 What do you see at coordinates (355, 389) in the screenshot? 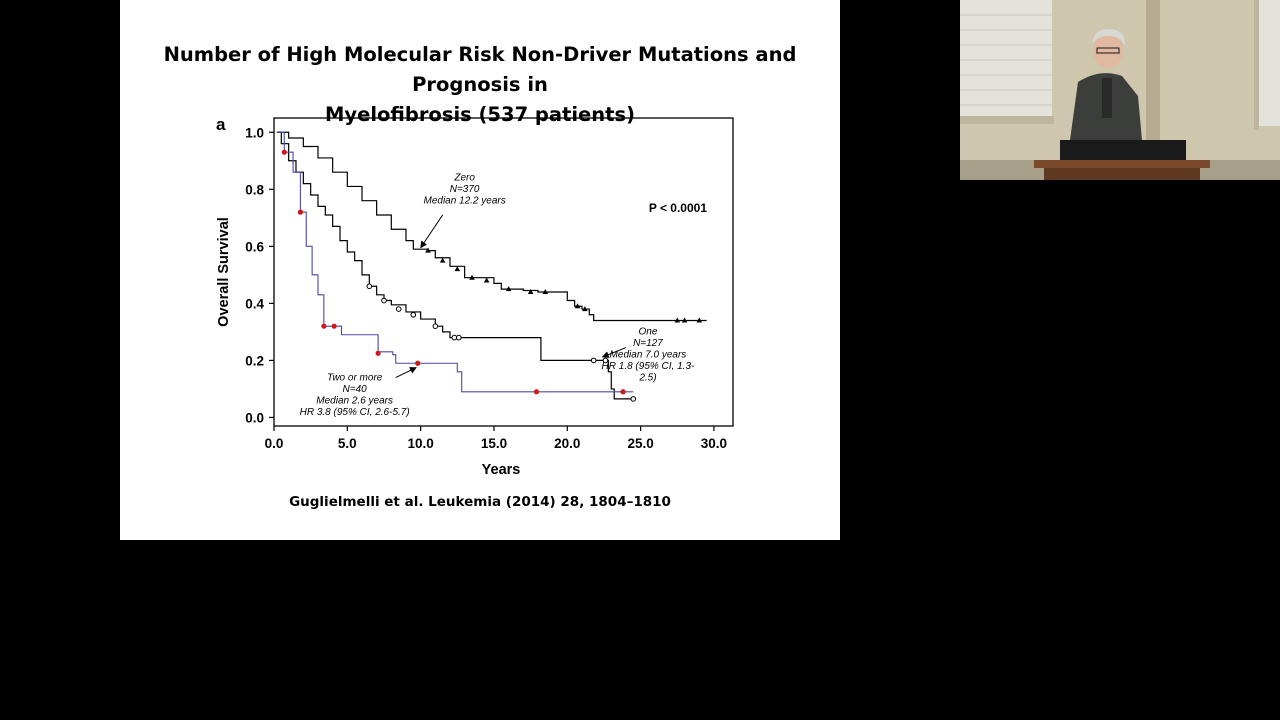
I see `series-two-or-more-annotation-line: N=40` at bounding box center [355, 389].